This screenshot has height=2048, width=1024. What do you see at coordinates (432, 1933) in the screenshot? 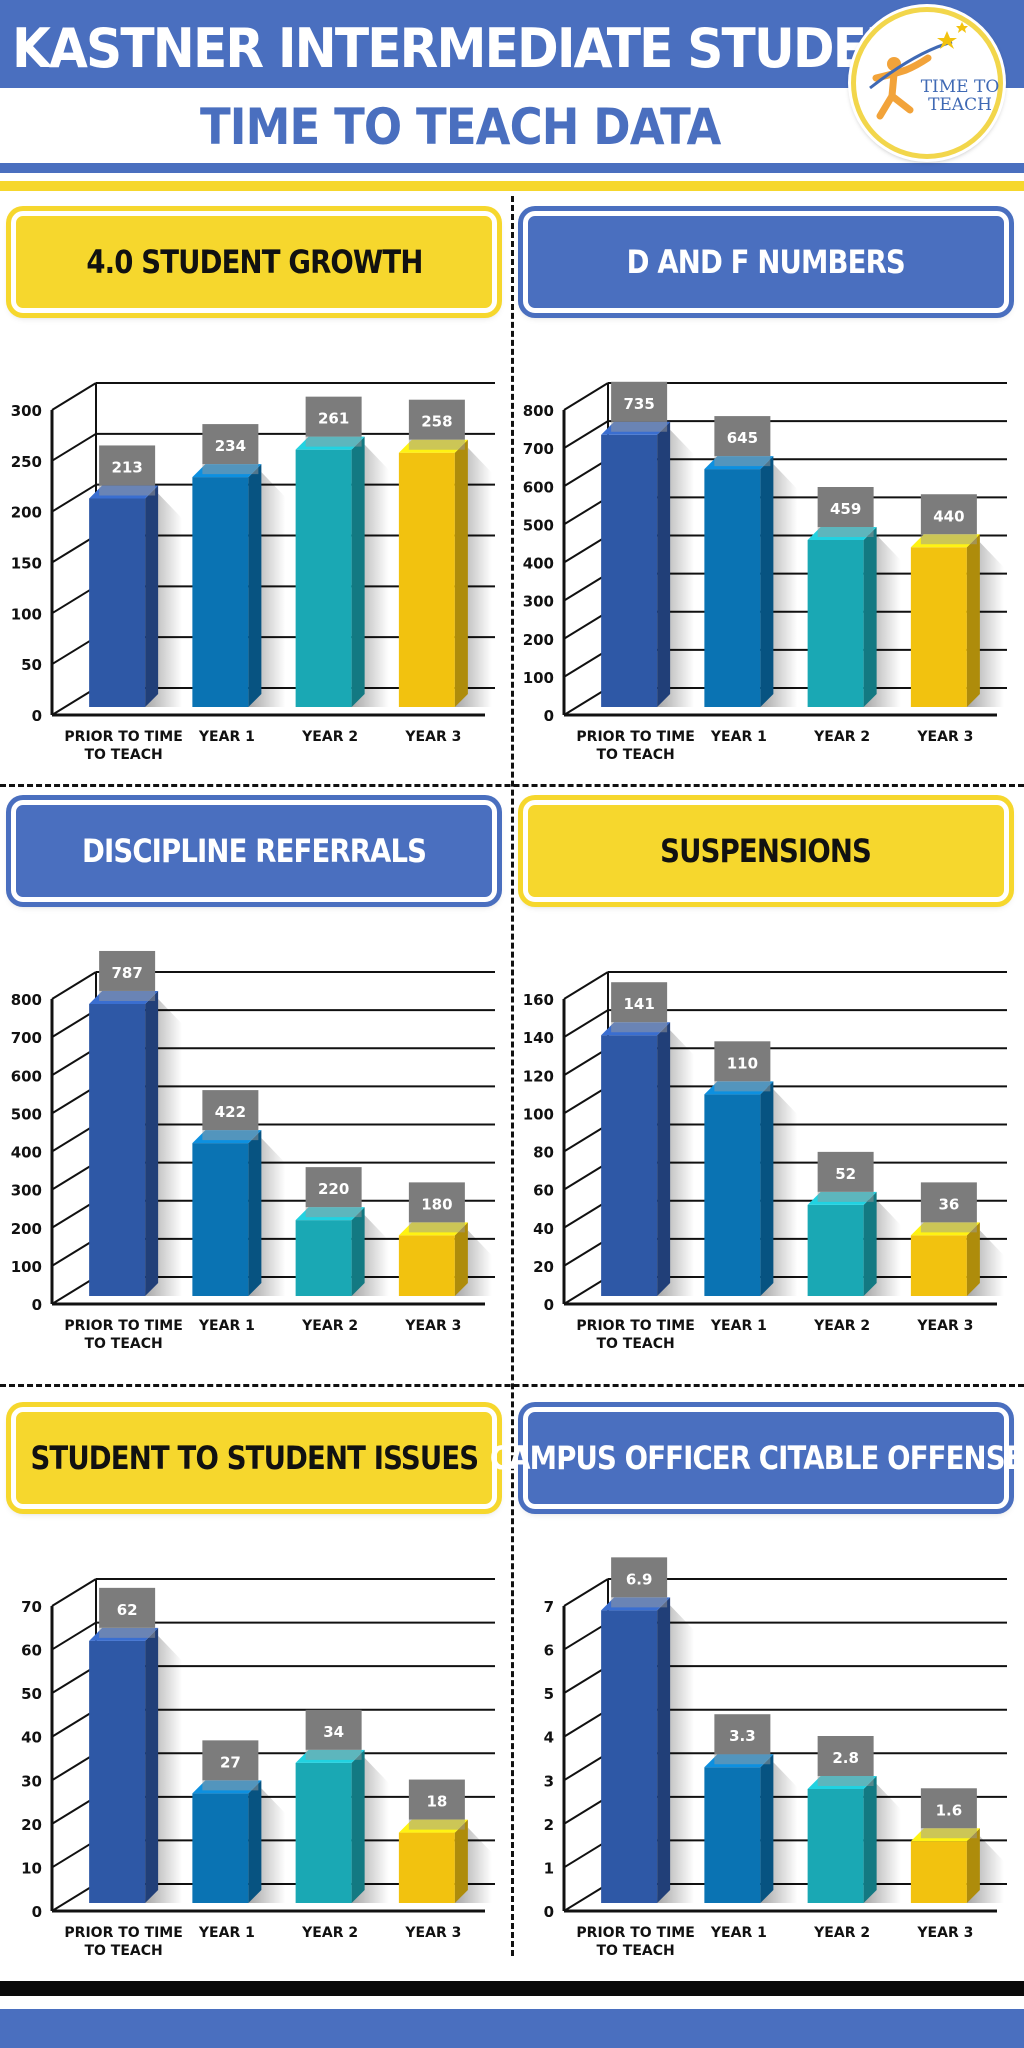
I see `x-tick-label: YEAR 3` at bounding box center [432, 1933].